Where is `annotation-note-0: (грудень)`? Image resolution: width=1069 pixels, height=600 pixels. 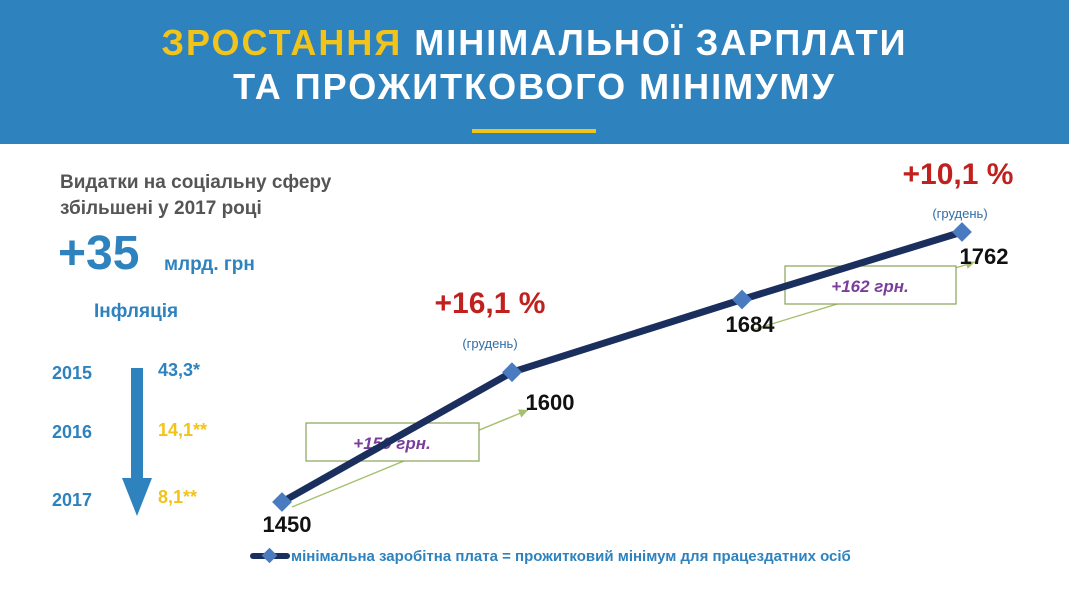
annotation-note-0: (грудень) is located at coordinates (489, 343).